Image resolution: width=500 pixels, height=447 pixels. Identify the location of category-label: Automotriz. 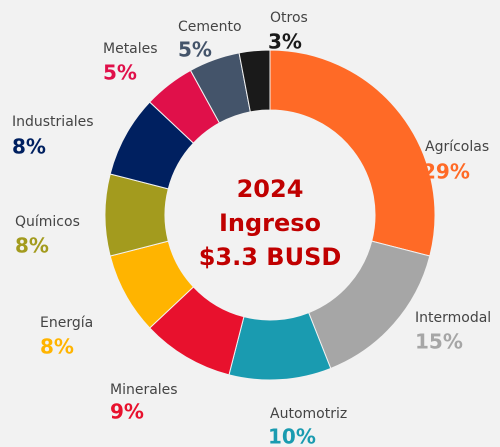
(308, 414).